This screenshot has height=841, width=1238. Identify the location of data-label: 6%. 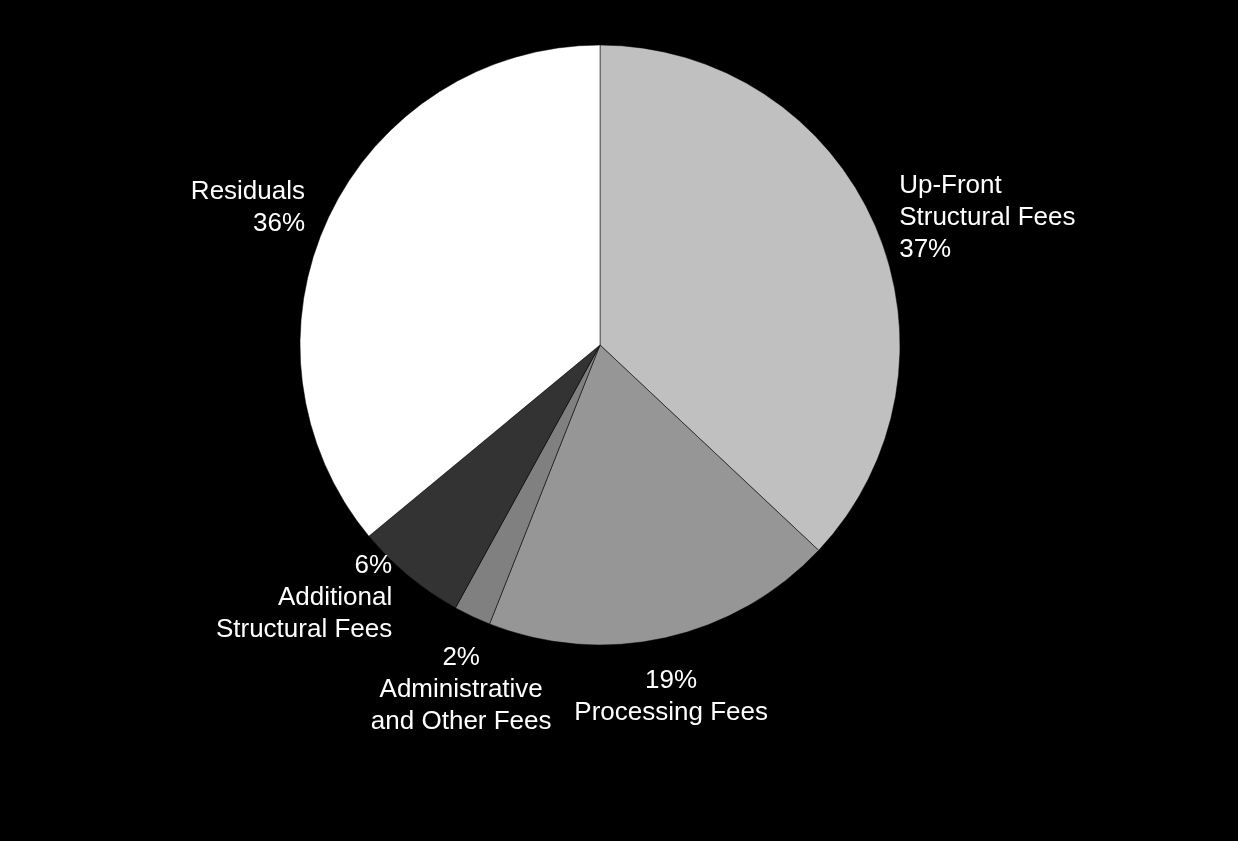
(373, 564).